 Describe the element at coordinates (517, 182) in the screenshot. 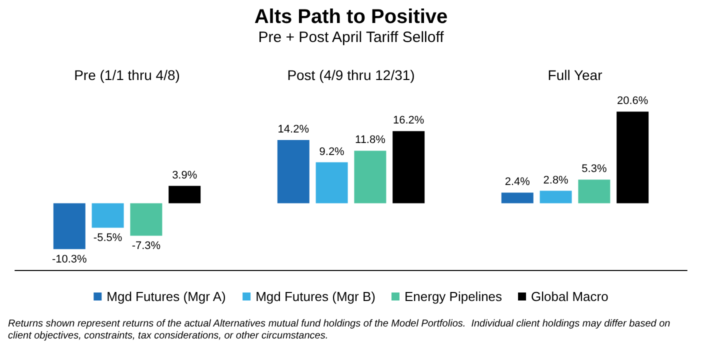

I see `data-label: 2.4%` at that location.